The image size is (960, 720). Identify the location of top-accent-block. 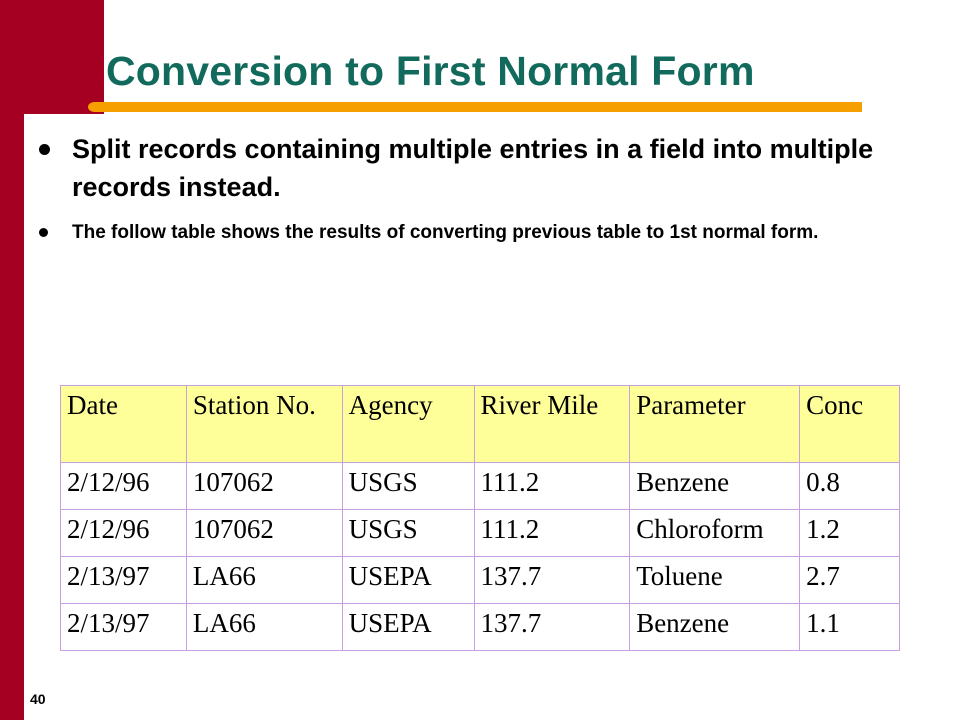
(52, 57).